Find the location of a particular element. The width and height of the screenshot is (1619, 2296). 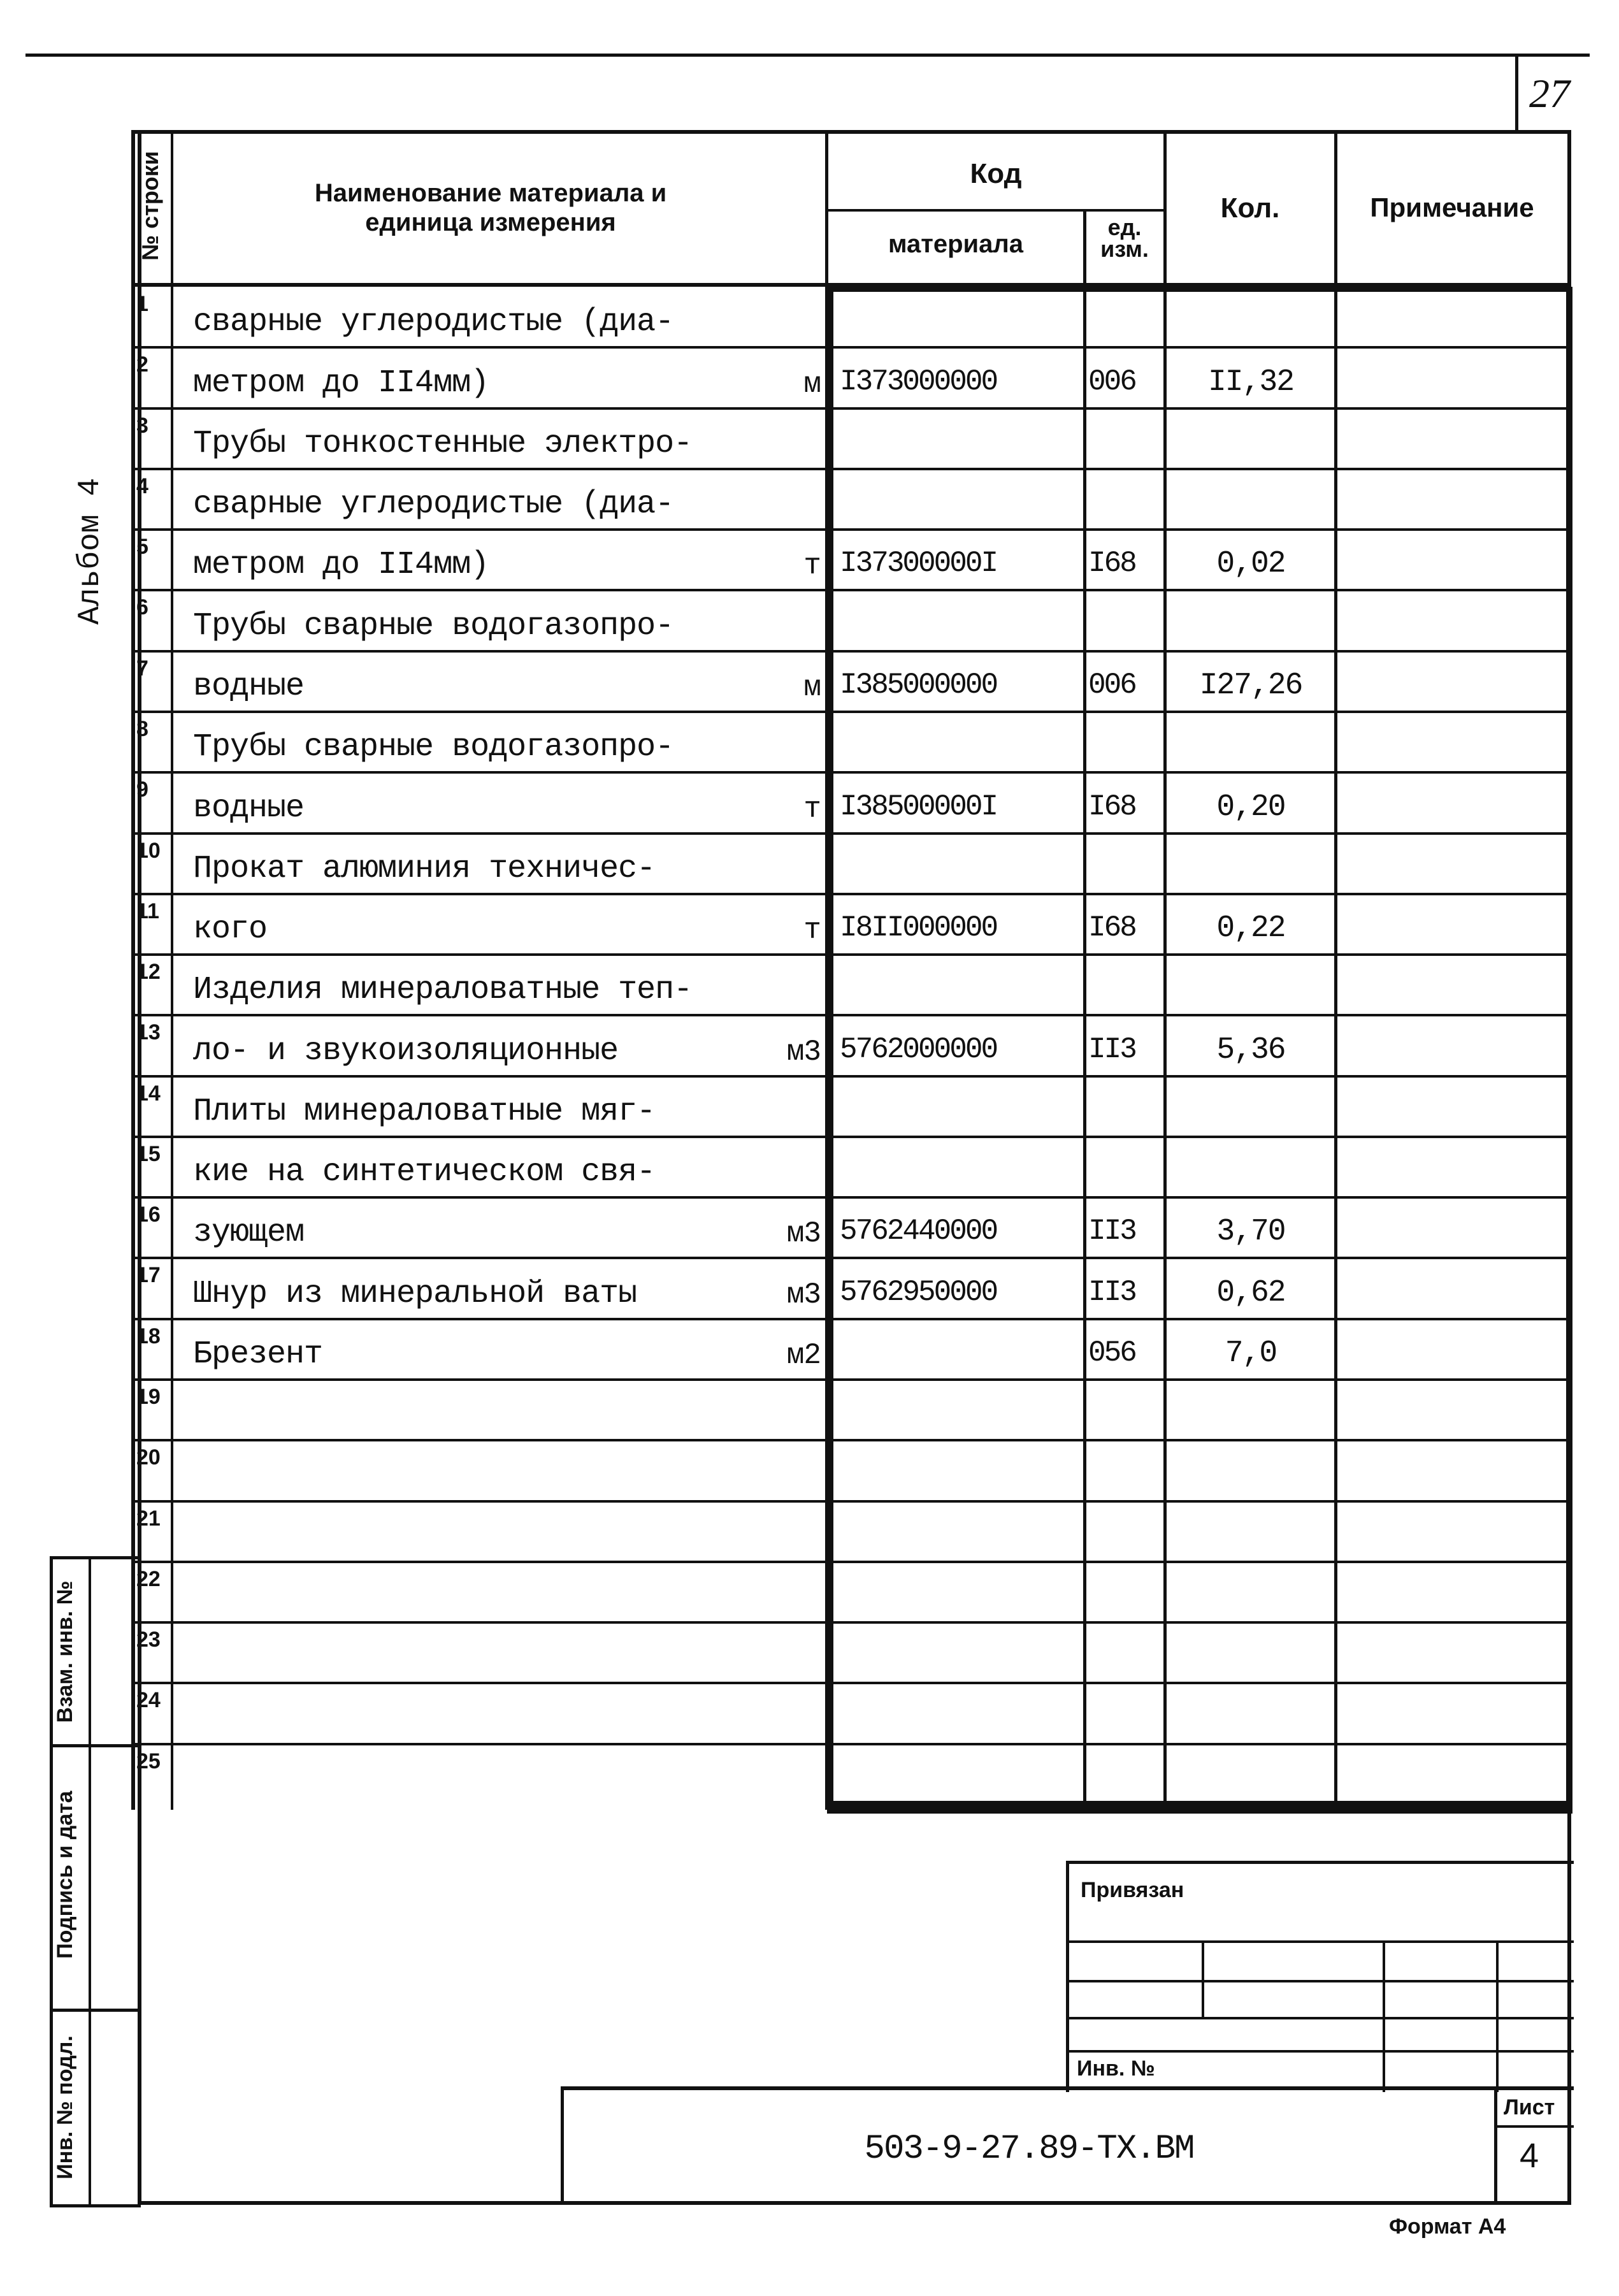

header-note: Примечание is located at coordinates (1452, 207).